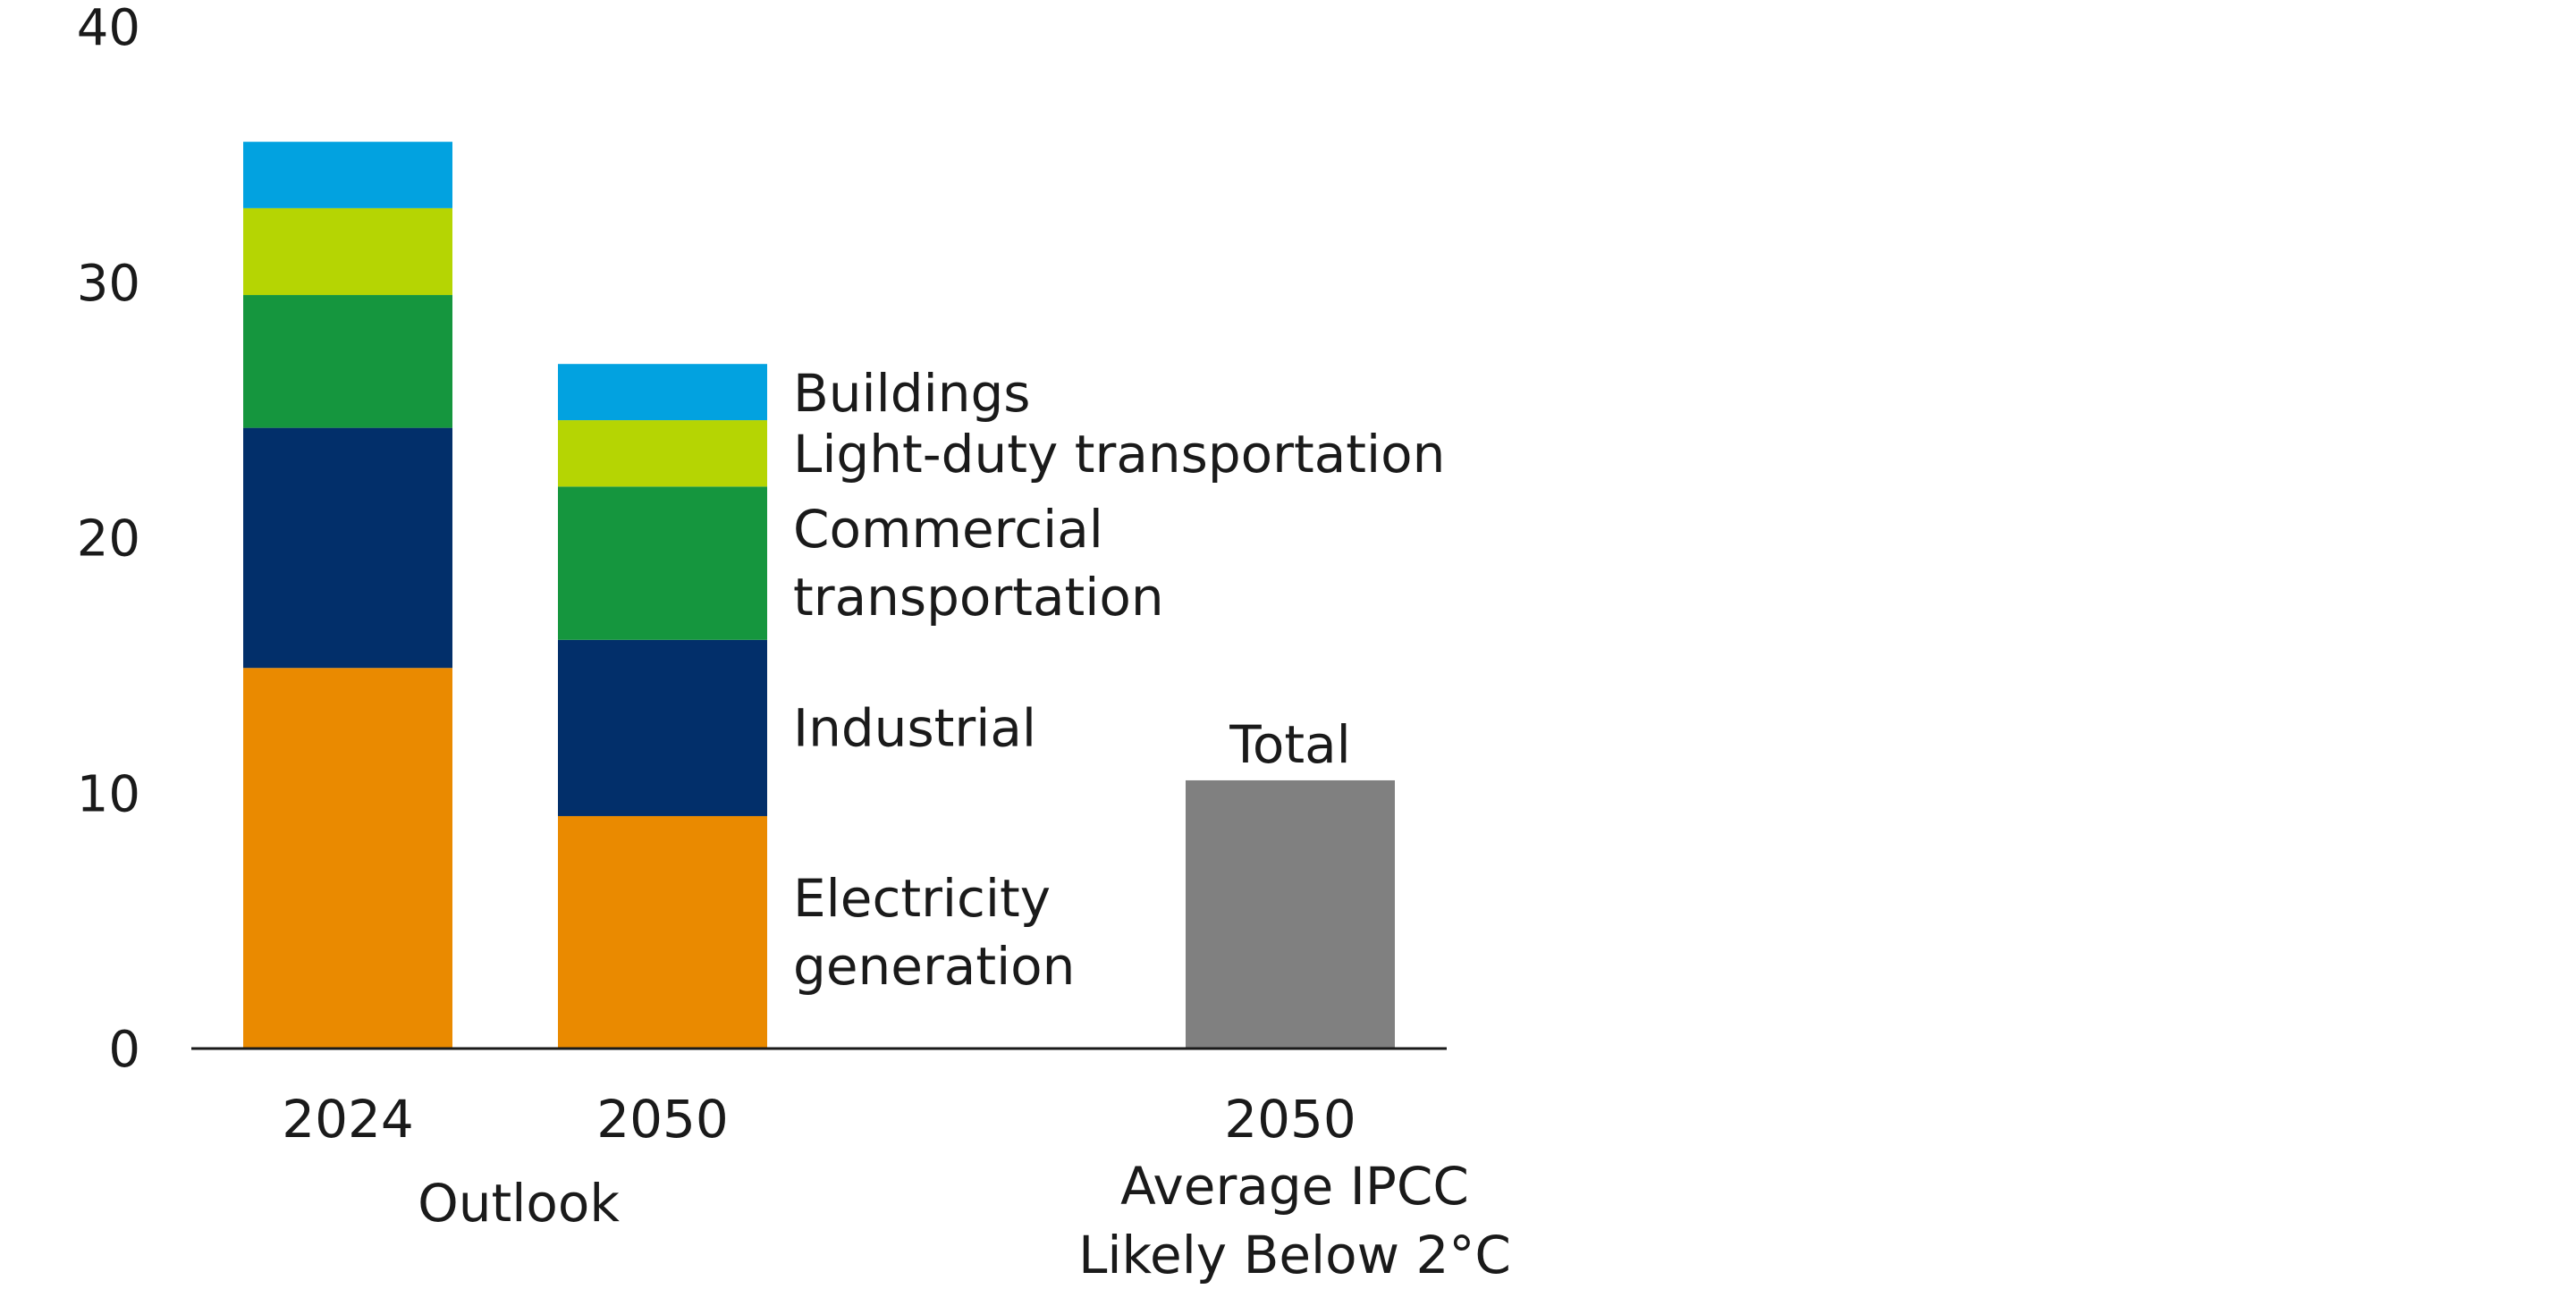  Describe the element at coordinates (1289, 745) in the screenshot. I see `series-label-total: Total` at that location.